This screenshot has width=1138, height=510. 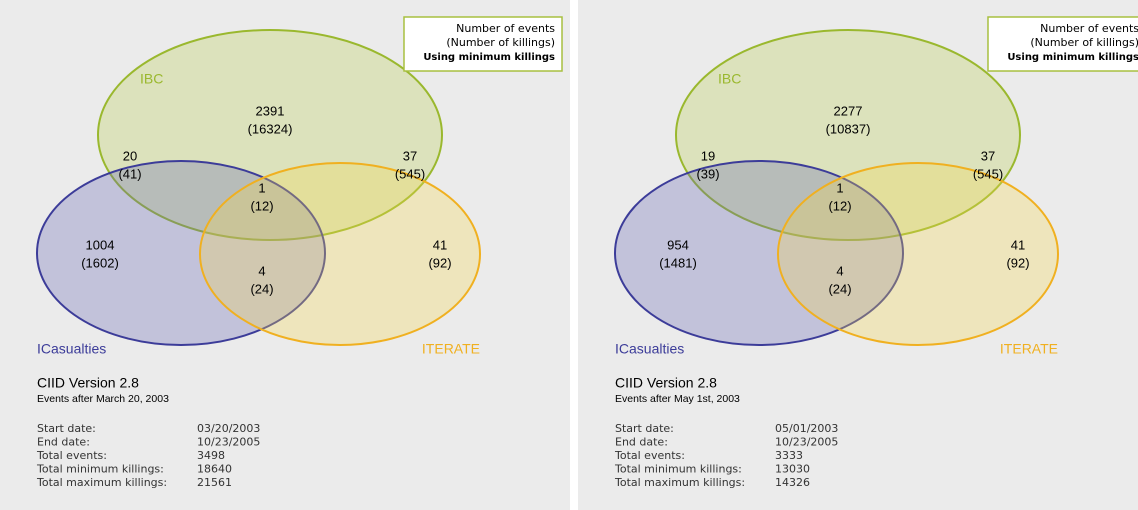 What do you see at coordinates (678, 244) in the screenshot?
I see `region-events: 954` at bounding box center [678, 244].